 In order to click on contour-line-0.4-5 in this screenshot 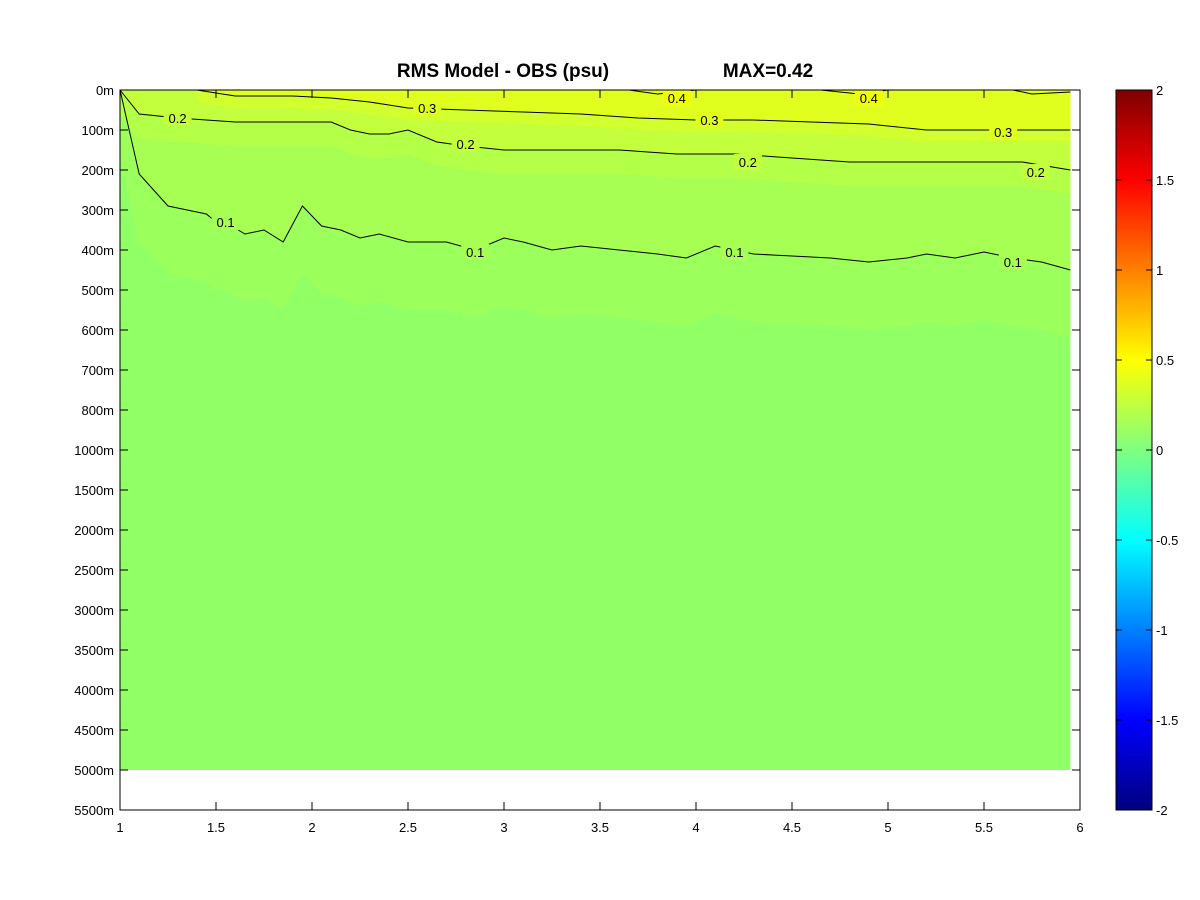, I will do `click(1041, 92)`.